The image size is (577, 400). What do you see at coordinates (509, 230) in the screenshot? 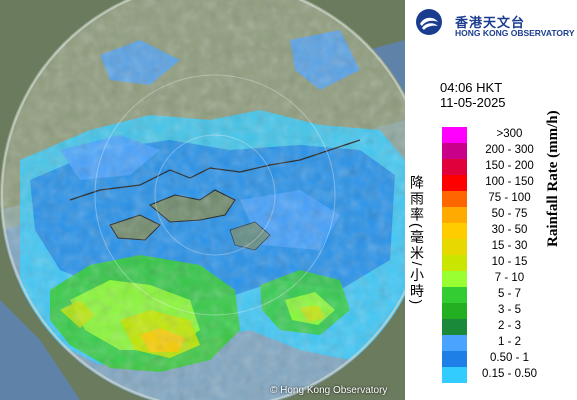
I see `legend-label: 30 - 50` at bounding box center [509, 230].